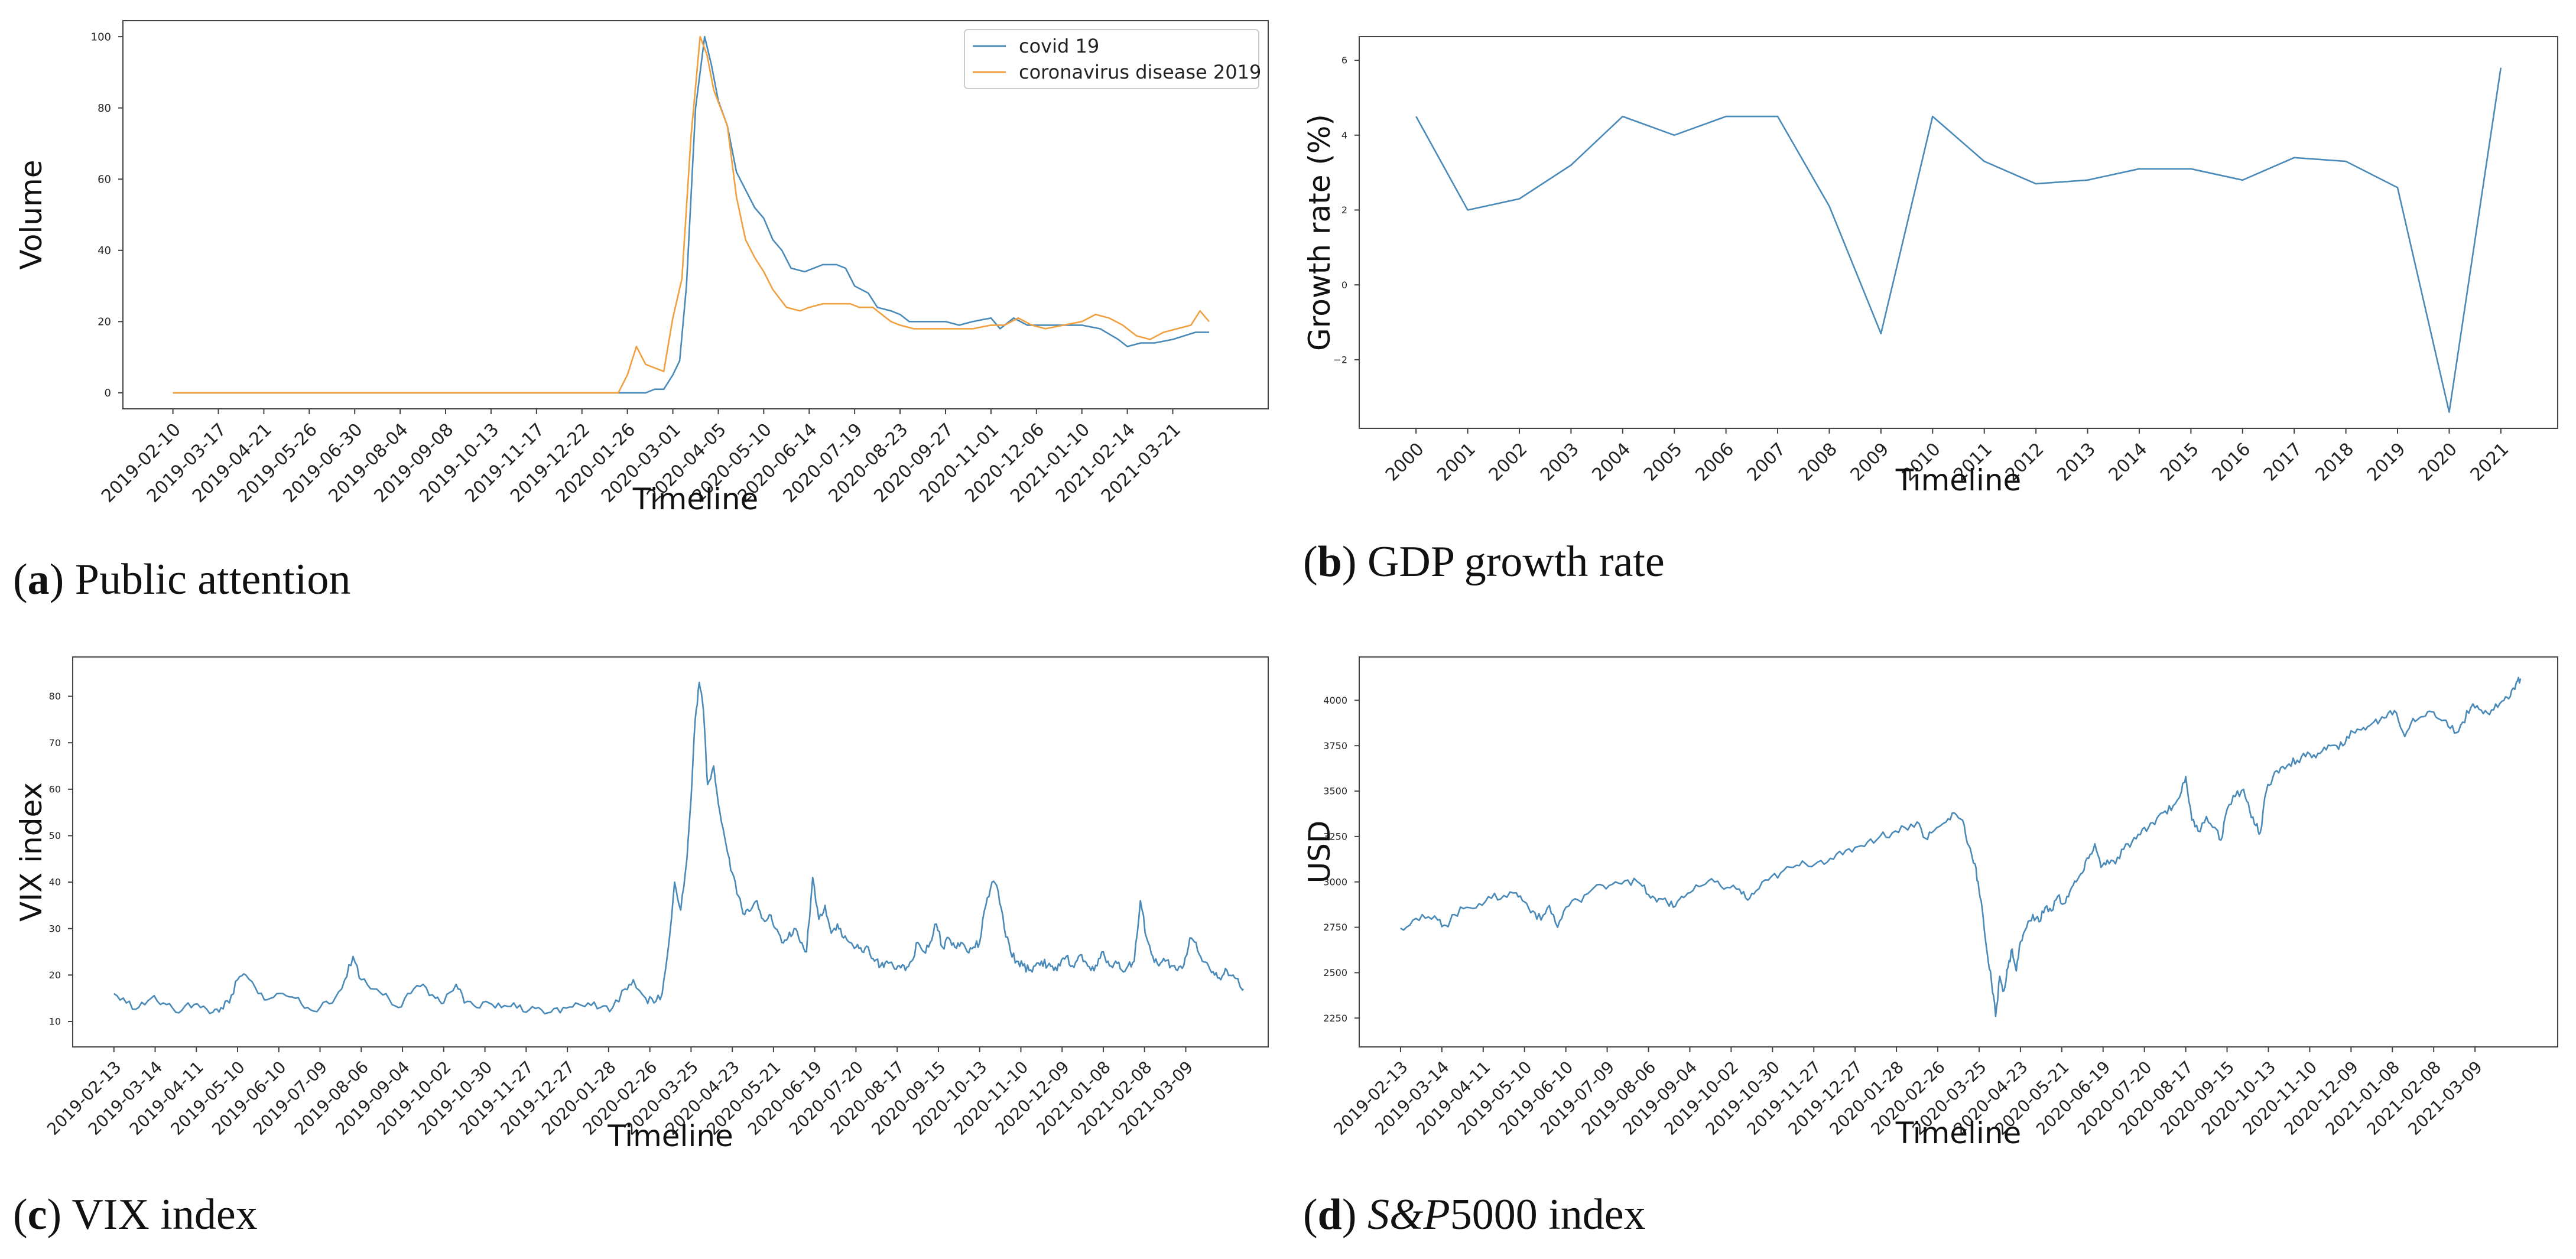 This screenshot has height=1259, width=2576. What do you see at coordinates (1870, 462) in the screenshot?
I see `x-tick-label: 2009` at bounding box center [1870, 462].